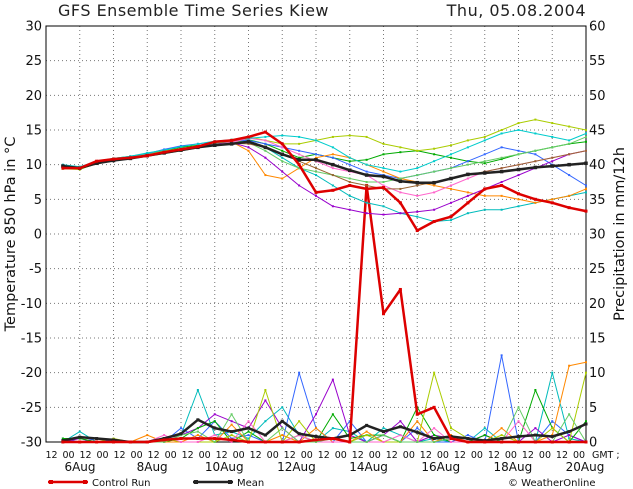 The height and width of the screenshot is (489, 633). What do you see at coordinates (597, 235) in the screenshot?
I see `right-tick-label: 30` at bounding box center [597, 235].